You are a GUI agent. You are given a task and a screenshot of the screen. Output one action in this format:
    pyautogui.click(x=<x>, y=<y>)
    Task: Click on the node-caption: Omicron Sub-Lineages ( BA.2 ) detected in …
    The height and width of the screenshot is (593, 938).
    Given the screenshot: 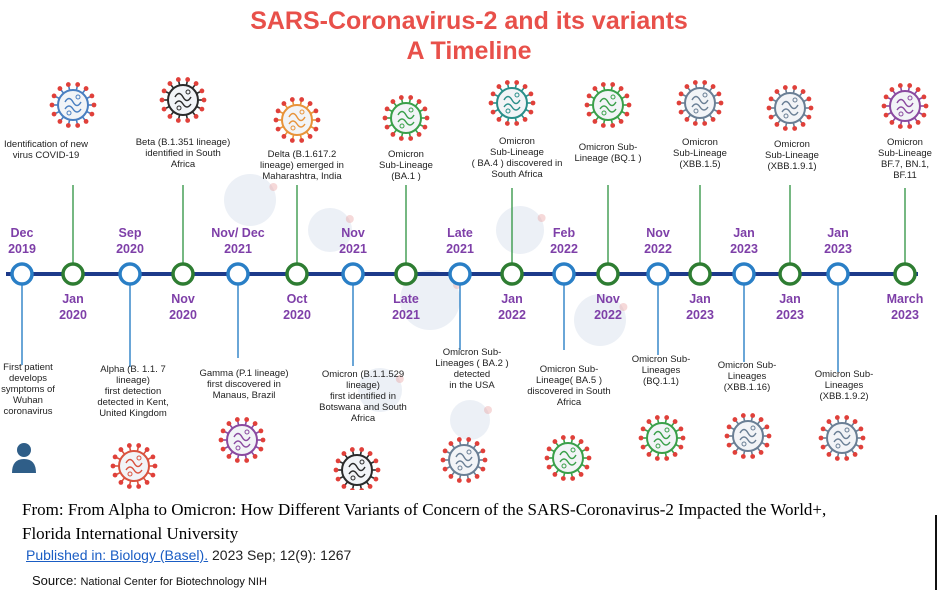 What is the action you would take?
    pyautogui.click(x=471, y=369)
    